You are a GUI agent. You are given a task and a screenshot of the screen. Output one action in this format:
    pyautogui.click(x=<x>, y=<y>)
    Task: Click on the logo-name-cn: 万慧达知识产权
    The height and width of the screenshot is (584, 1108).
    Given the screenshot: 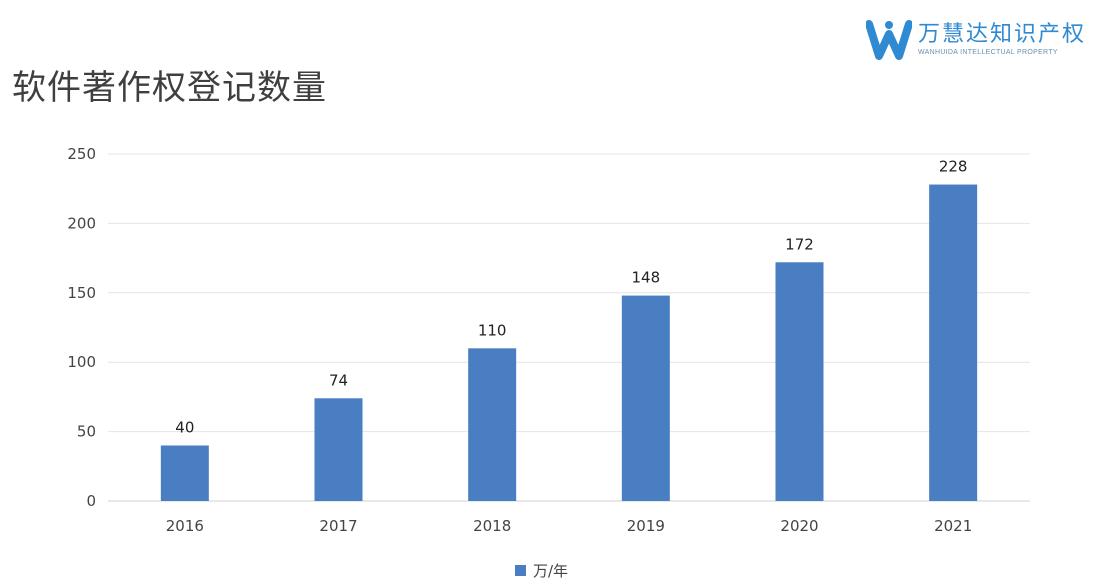 What is the action you would take?
    pyautogui.click(x=1002, y=34)
    